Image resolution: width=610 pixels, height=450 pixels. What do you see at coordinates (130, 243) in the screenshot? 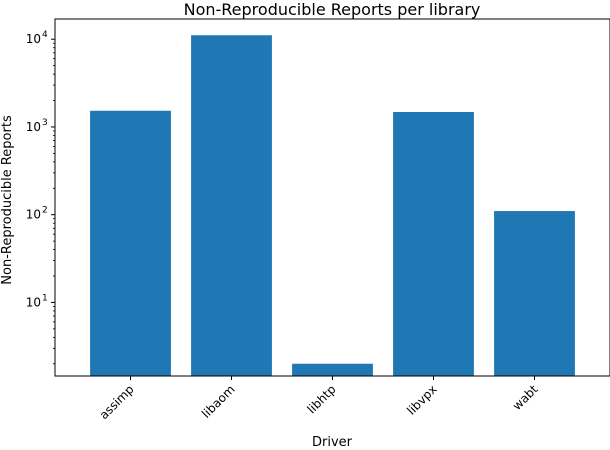
I see `bar-assimp` at bounding box center [130, 243].